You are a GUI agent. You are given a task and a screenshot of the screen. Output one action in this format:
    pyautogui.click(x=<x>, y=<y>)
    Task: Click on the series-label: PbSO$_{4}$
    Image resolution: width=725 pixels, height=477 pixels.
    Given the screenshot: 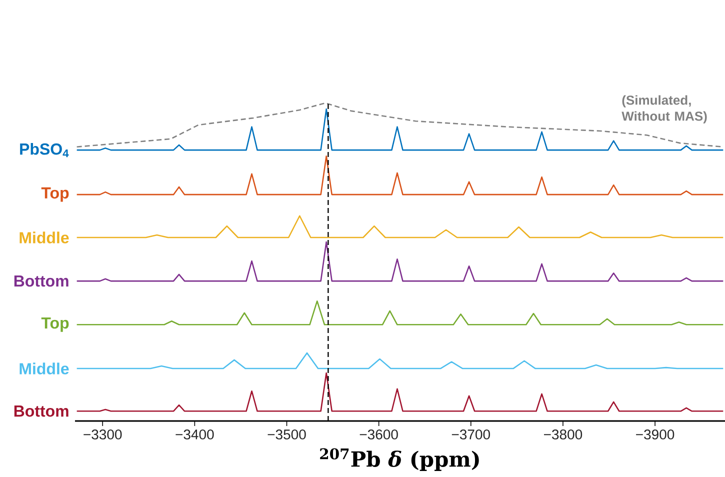 What is the action you would take?
    pyautogui.click(x=44, y=150)
    